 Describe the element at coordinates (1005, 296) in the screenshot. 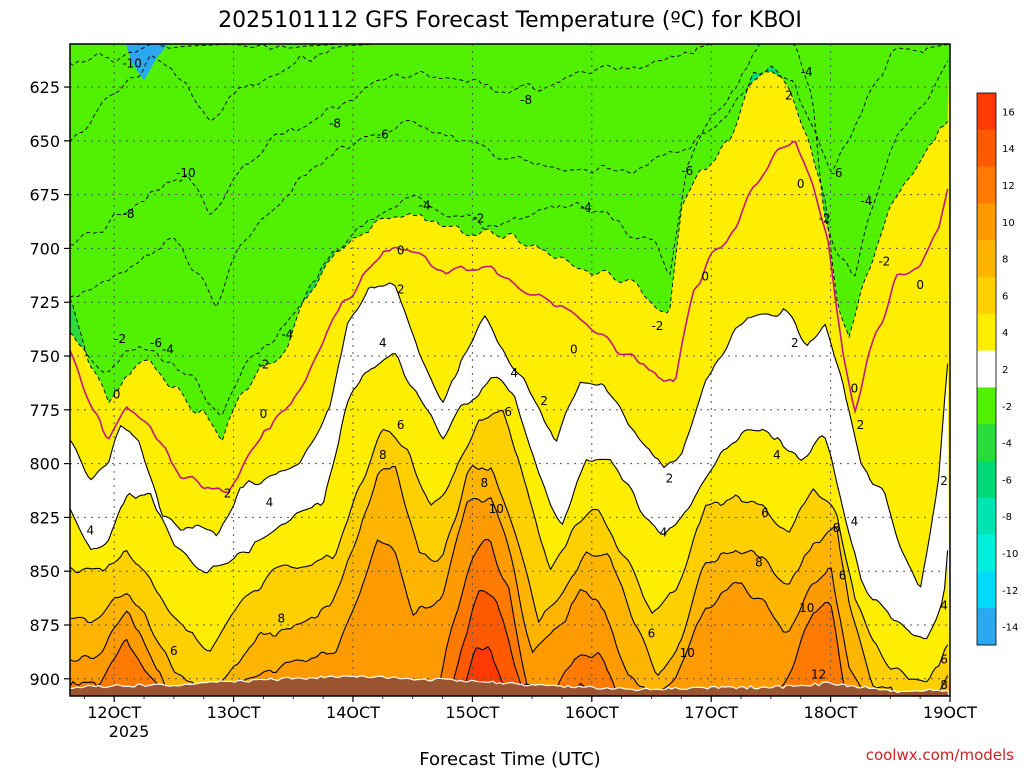

I see `colorbar-label: 6` at that location.